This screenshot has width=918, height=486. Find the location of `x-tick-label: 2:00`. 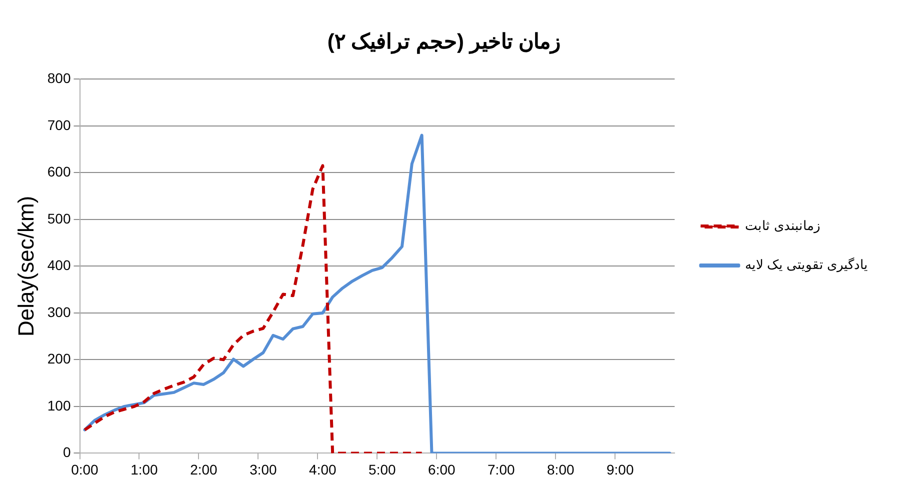

x-tick-label: 2:00 is located at coordinates (204, 469).